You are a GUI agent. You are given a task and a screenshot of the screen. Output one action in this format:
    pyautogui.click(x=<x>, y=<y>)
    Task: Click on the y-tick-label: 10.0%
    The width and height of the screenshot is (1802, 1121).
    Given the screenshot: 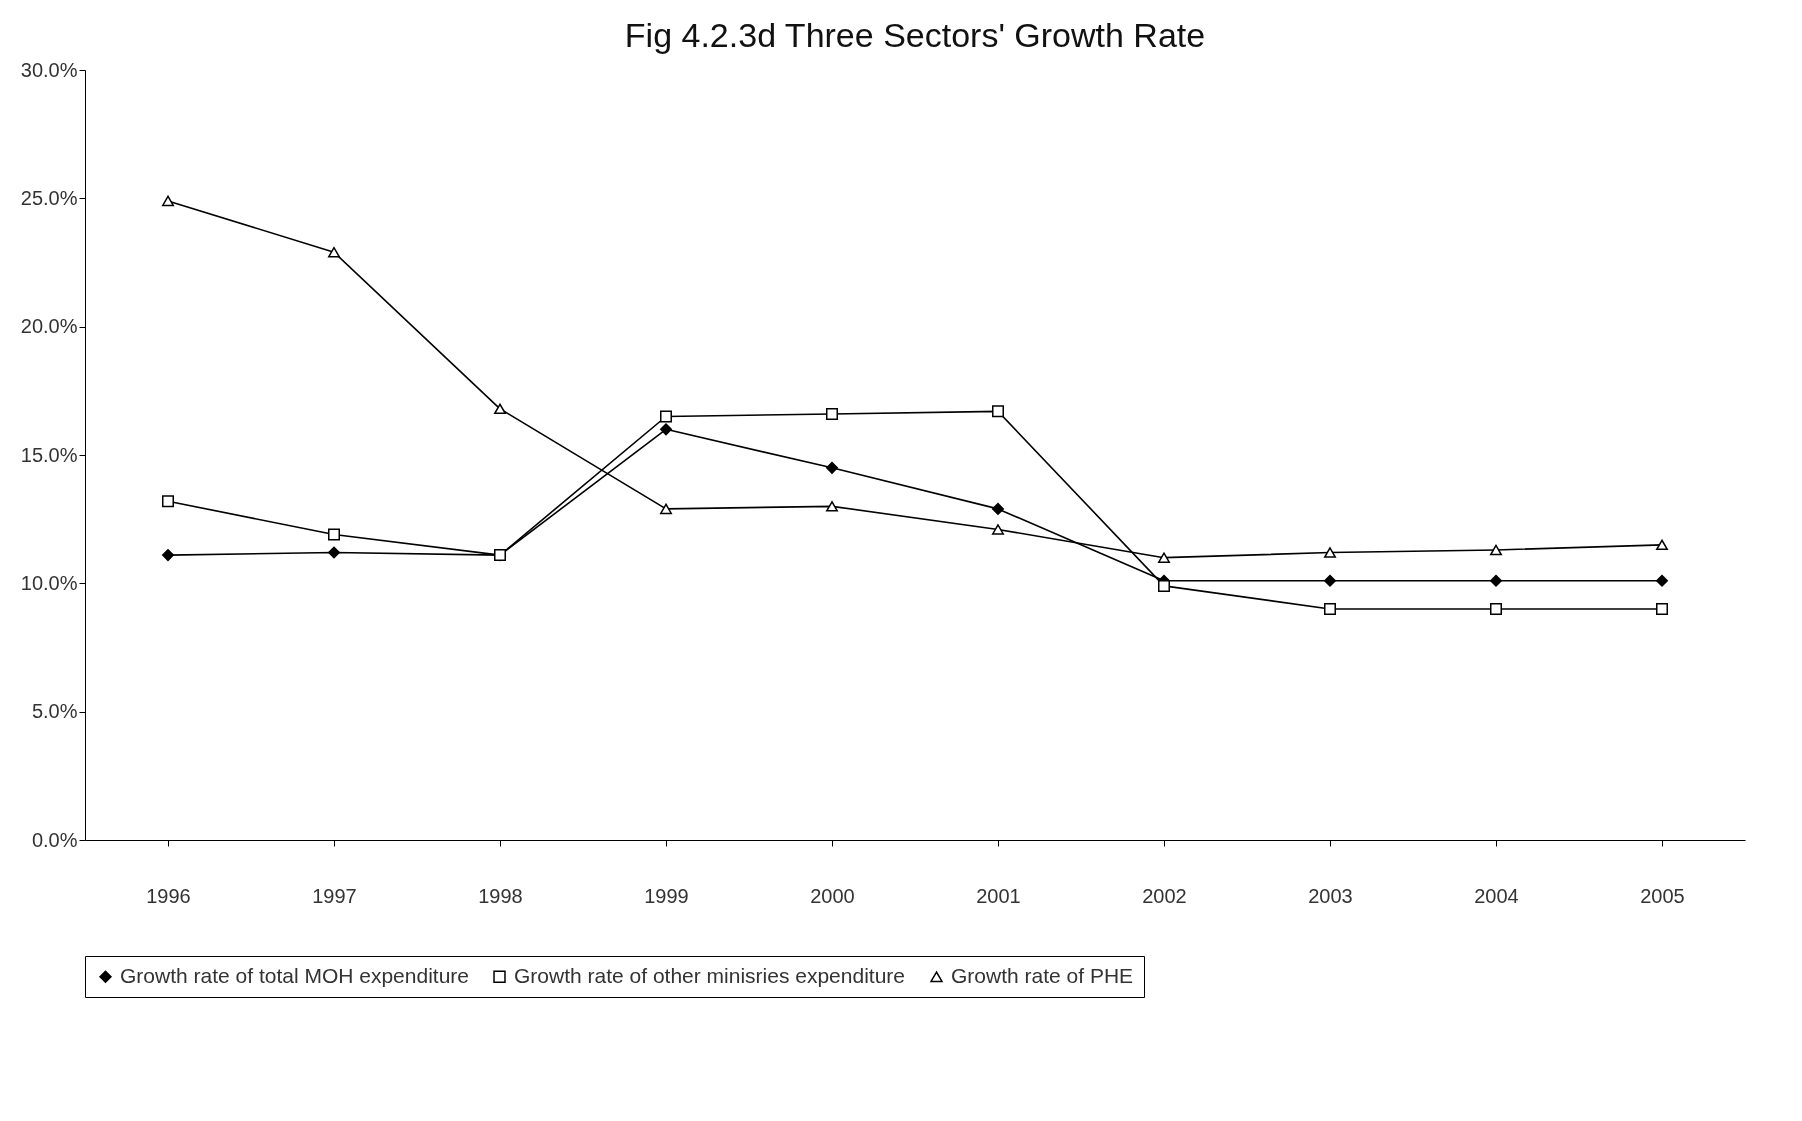 What is the action you would take?
    pyautogui.click(x=49, y=582)
    